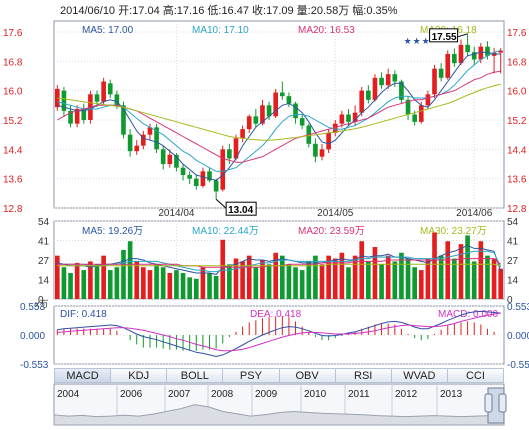 The height and width of the screenshot is (430, 529). What do you see at coordinates (139, 375) in the screenshot?
I see `tab-kdj: KDJ` at bounding box center [139, 375].